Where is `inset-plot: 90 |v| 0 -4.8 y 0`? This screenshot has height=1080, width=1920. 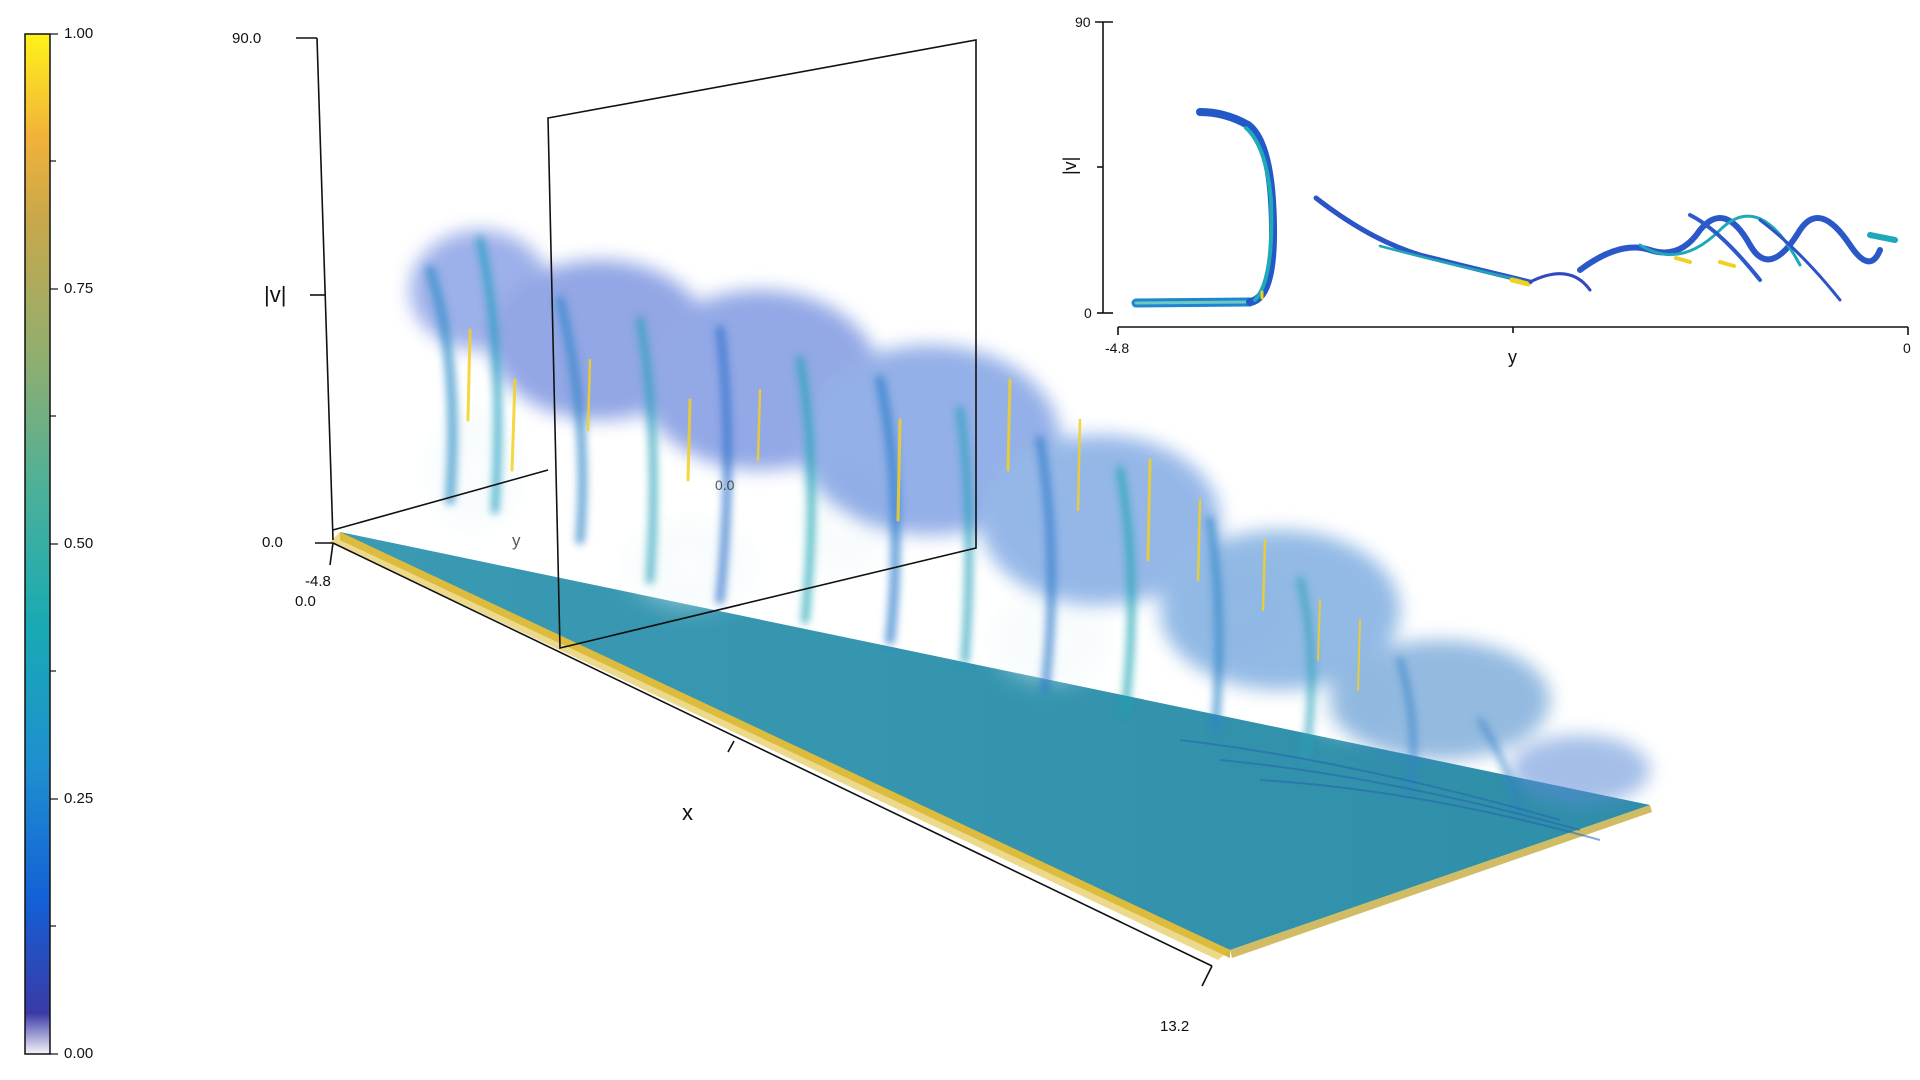
inset-plot: 90 |v| 0 -4.8 y 0 is located at coordinates (1485, 190).